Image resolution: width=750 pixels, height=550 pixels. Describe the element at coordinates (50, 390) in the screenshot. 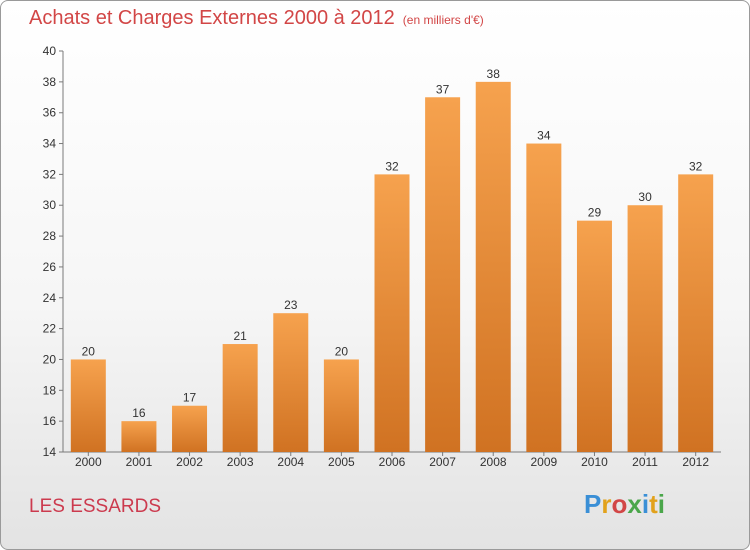

I see `y-tick-label: 18` at that location.